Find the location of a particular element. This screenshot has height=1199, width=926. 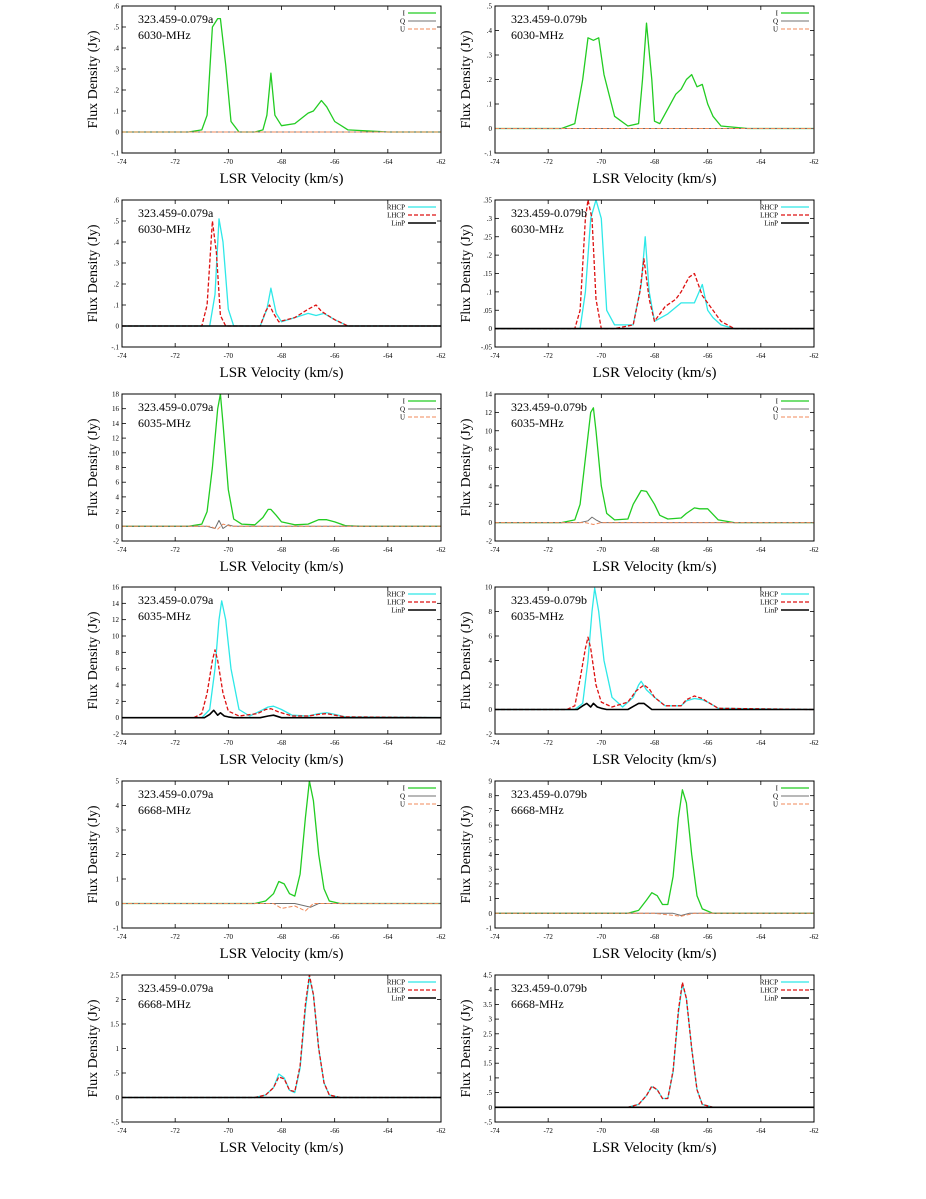

y-tick-label: 10 is located at coordinates (489, 588).